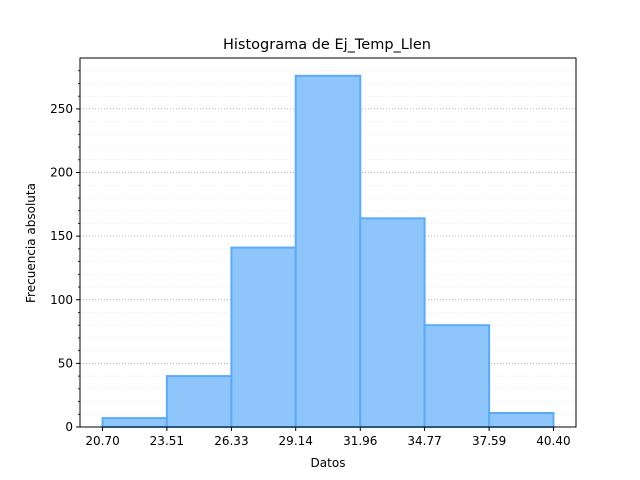 The width and height of the screenshot is (640, 480). I want to click on x-tick-label: 40.40, so click(553, 441).